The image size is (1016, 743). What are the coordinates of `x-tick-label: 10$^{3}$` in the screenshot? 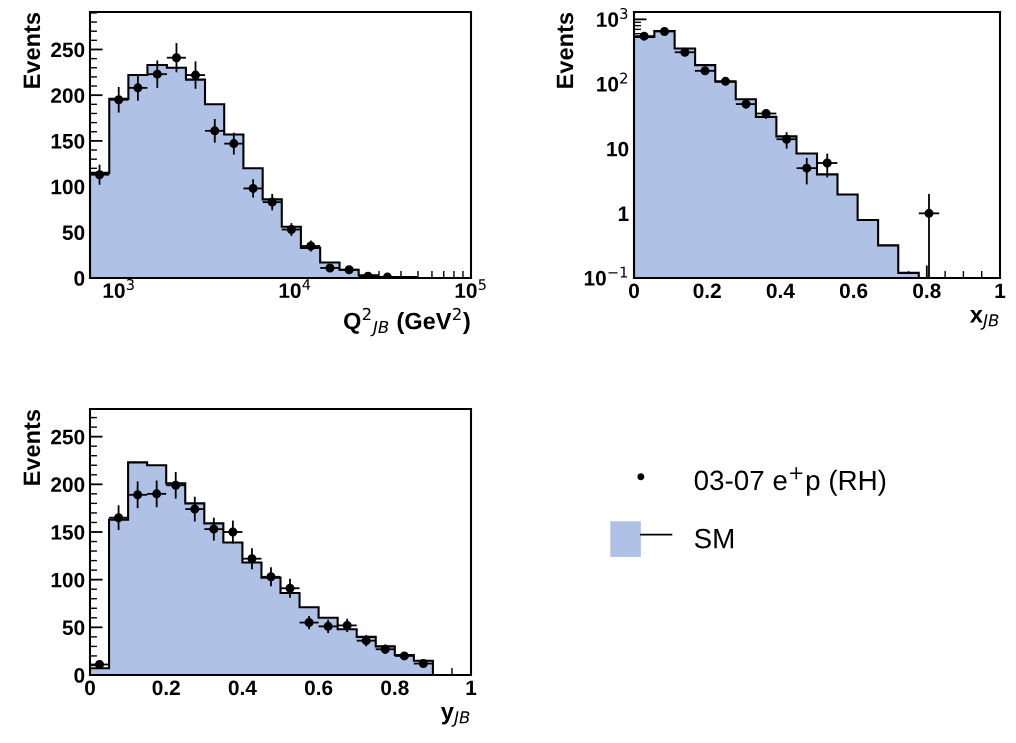 It's located at (118, 288).